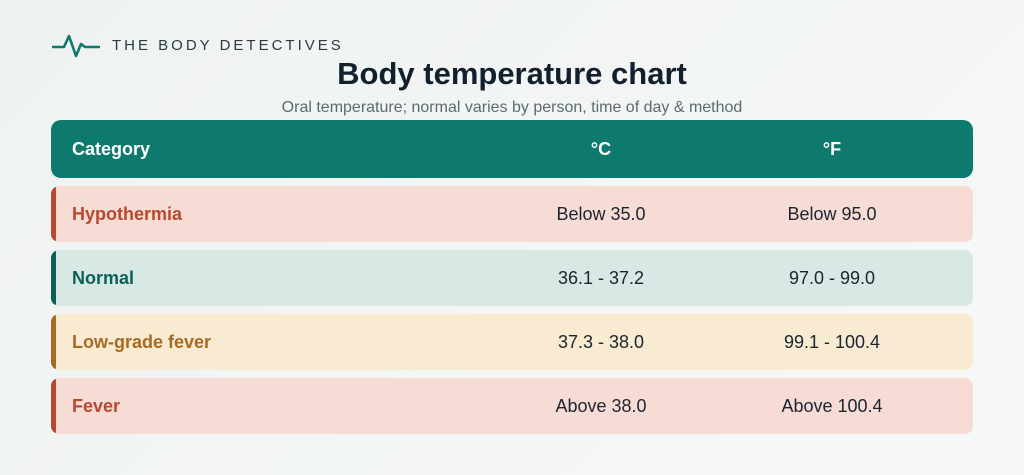 This screenshot has height=475, width=1024. I want to click on header-celsius: °C, so click(601, 148).